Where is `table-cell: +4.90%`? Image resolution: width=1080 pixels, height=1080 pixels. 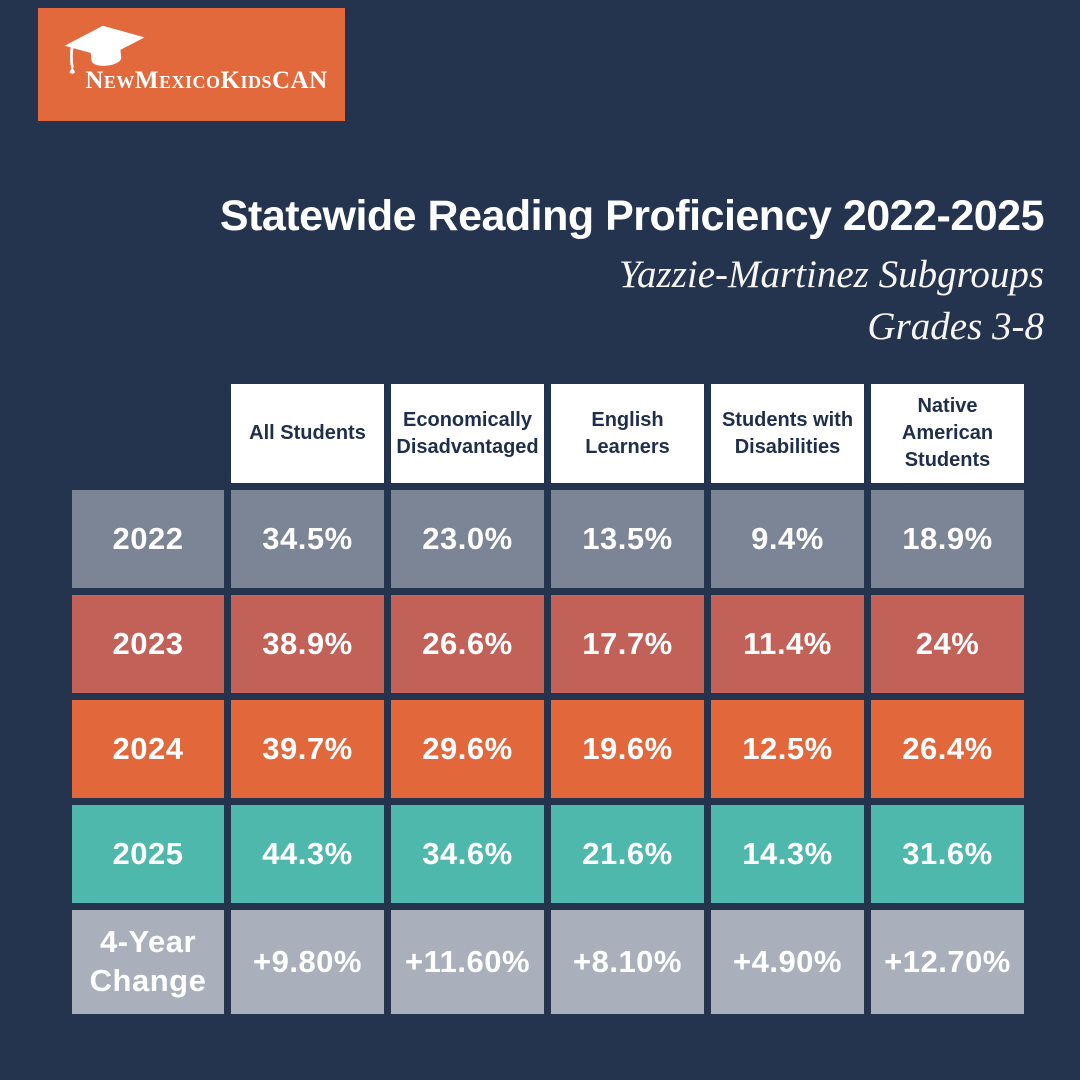 table-cell: +4.90% is located at coordinates (787, 962).